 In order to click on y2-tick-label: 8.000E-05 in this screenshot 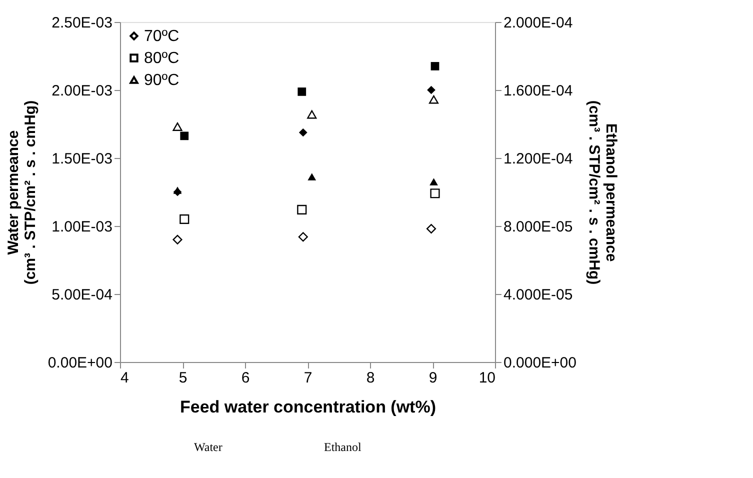, I will do `click(538, 227)`.